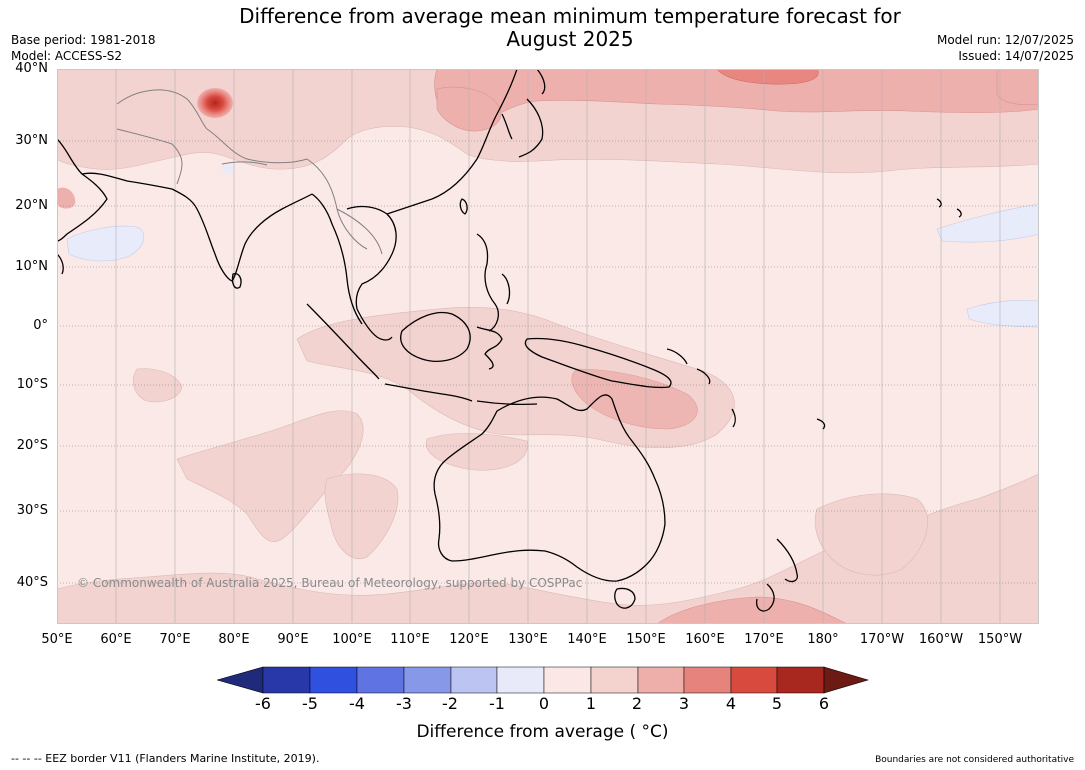 The image size is (1085, 770). I want to click on lat-label-40n: 40°N, so click(31, 68).